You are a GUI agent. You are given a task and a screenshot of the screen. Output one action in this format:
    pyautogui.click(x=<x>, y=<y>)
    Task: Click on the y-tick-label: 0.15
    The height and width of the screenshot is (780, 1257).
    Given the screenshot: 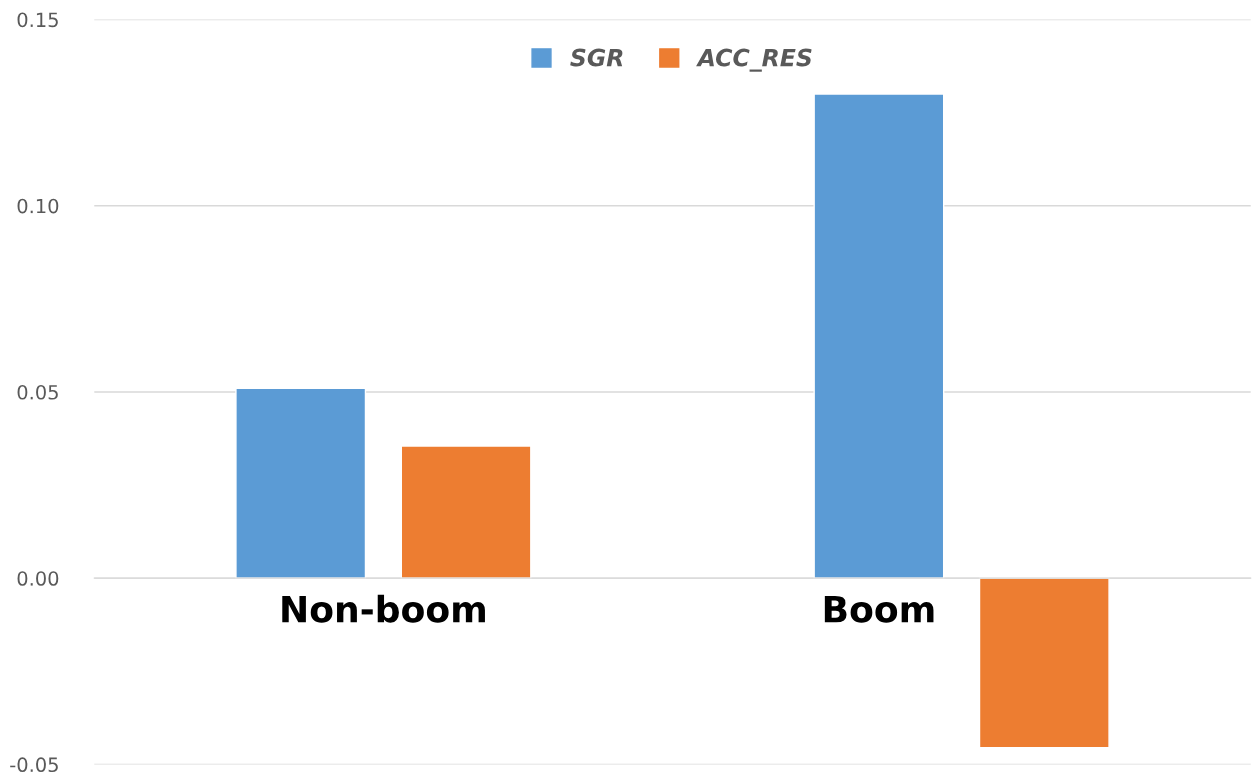 What is the action you would take?
    pyautogui.click(x=37, y=20)
    